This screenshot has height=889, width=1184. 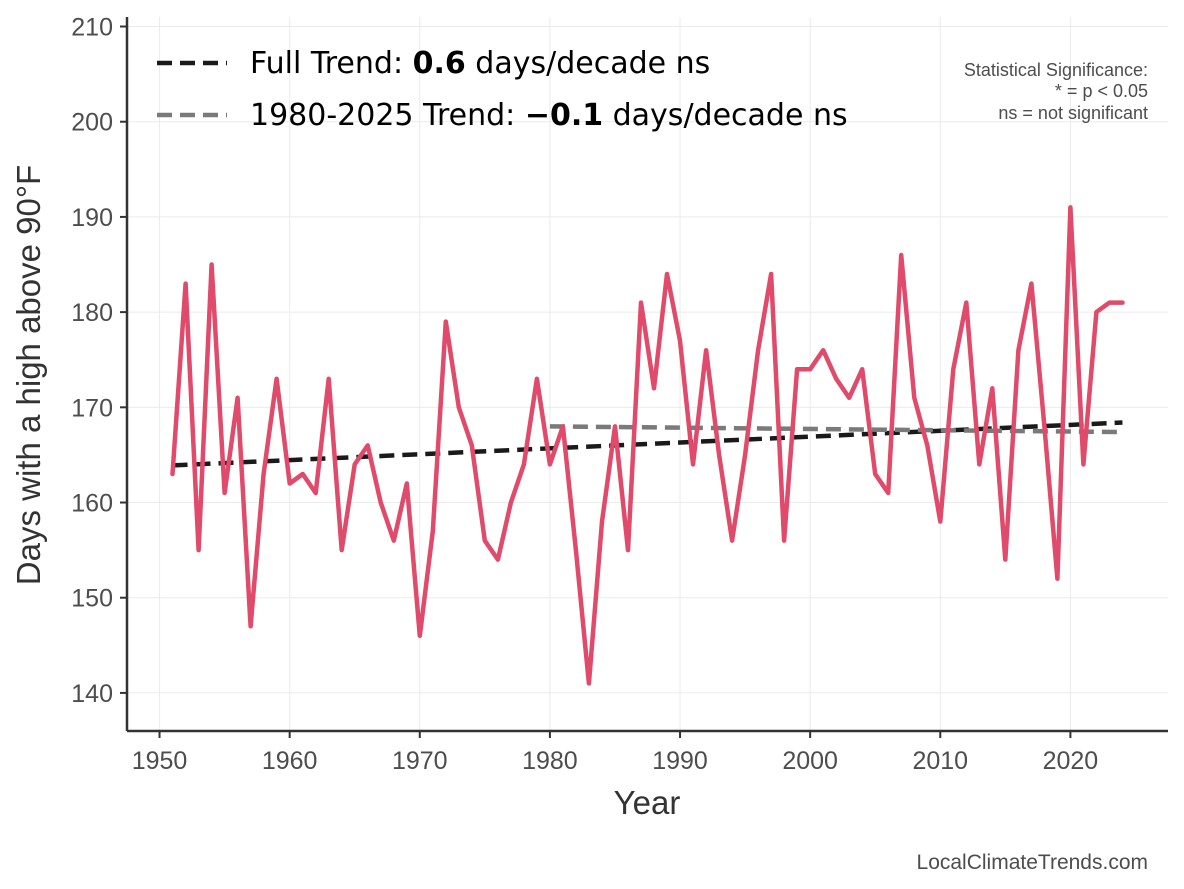 I want to click on significance-line-3: ns = not significant, so click(x=1073, y=113).